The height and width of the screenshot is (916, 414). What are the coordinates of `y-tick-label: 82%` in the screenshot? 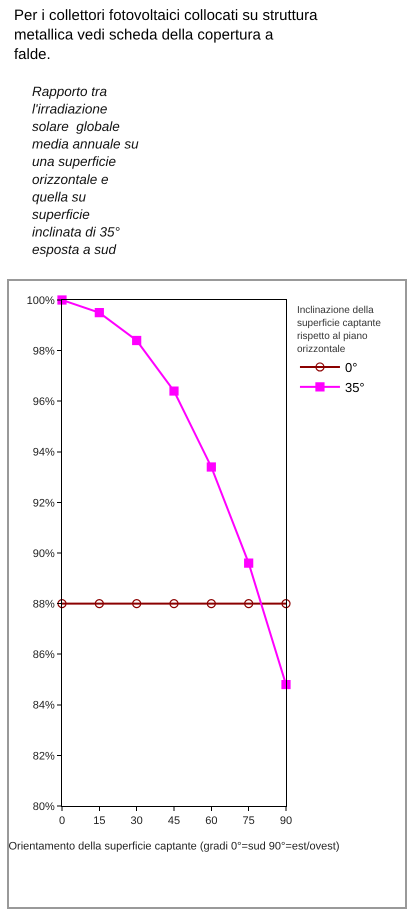 It's located at (44, 756).